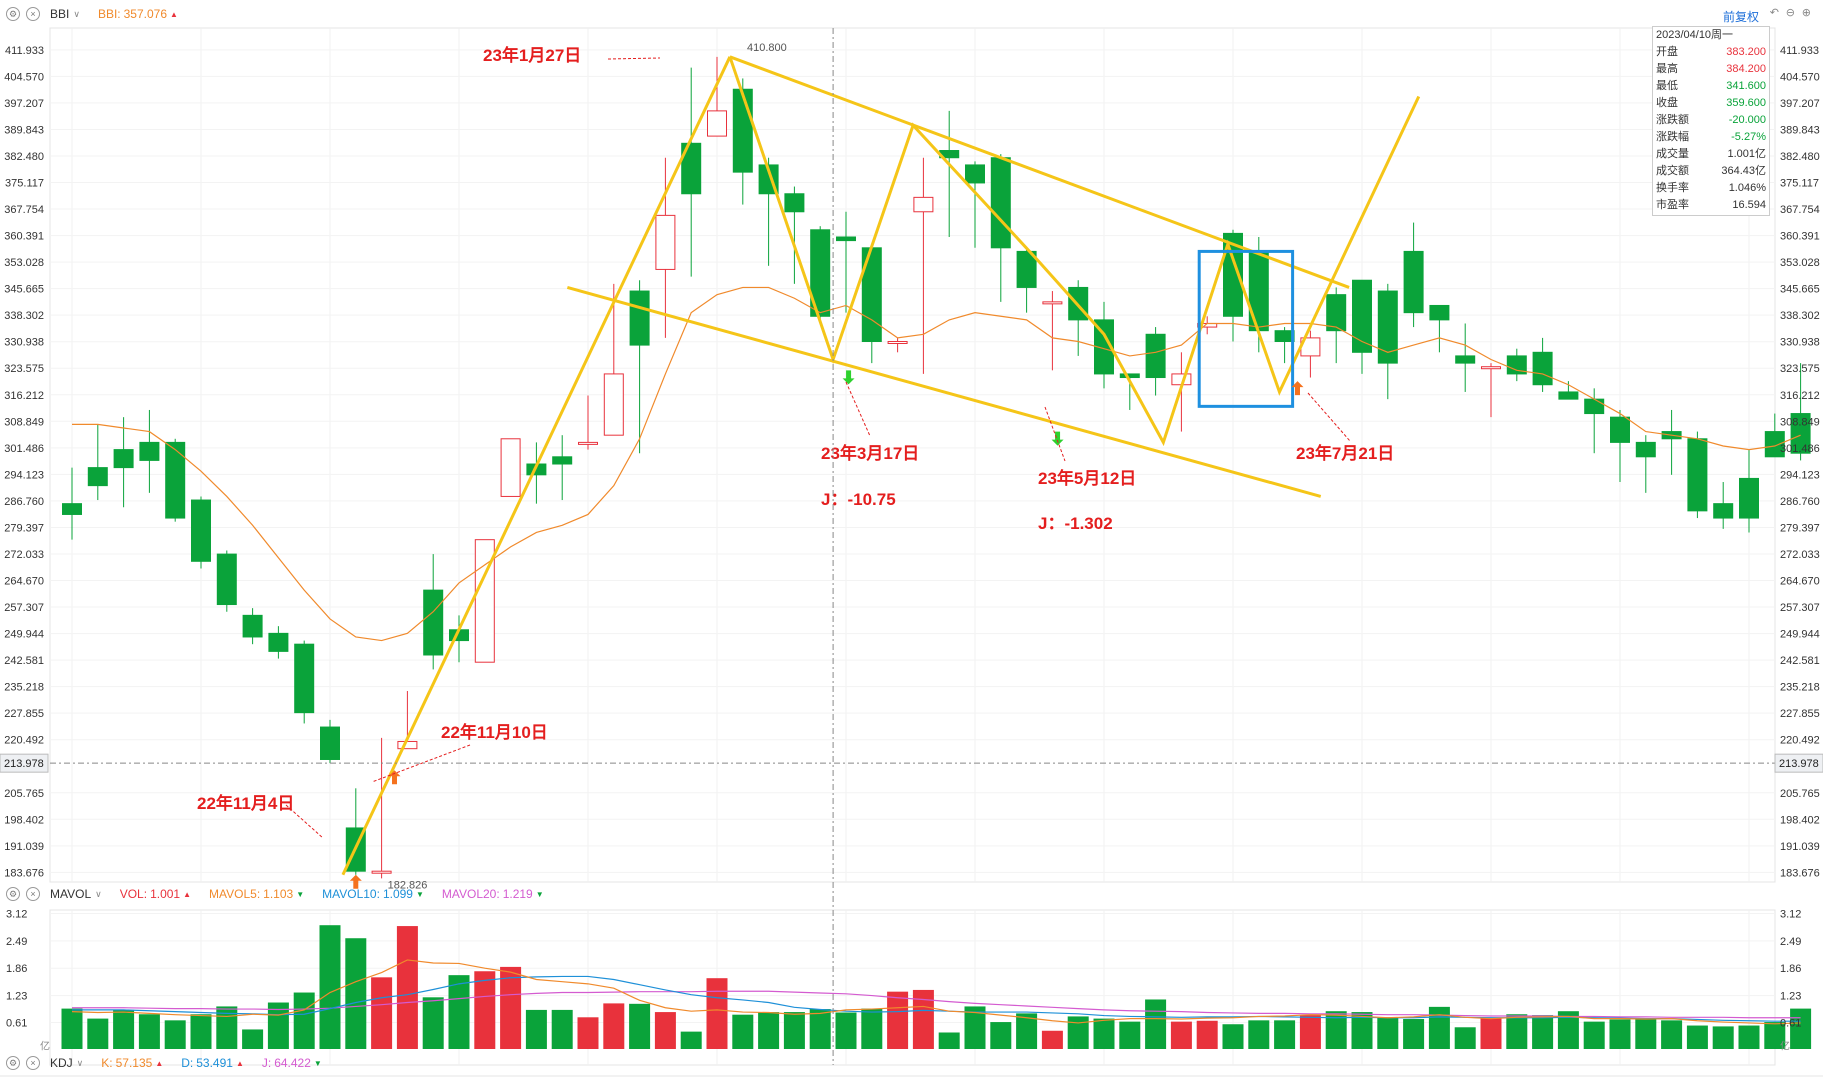 Image resolution: width=1823 pixels, height=1077 pixels. Describe the element at coordinates (1790, 914) in the screenshot. I see `volume-tick-right: 3.12` at that location.